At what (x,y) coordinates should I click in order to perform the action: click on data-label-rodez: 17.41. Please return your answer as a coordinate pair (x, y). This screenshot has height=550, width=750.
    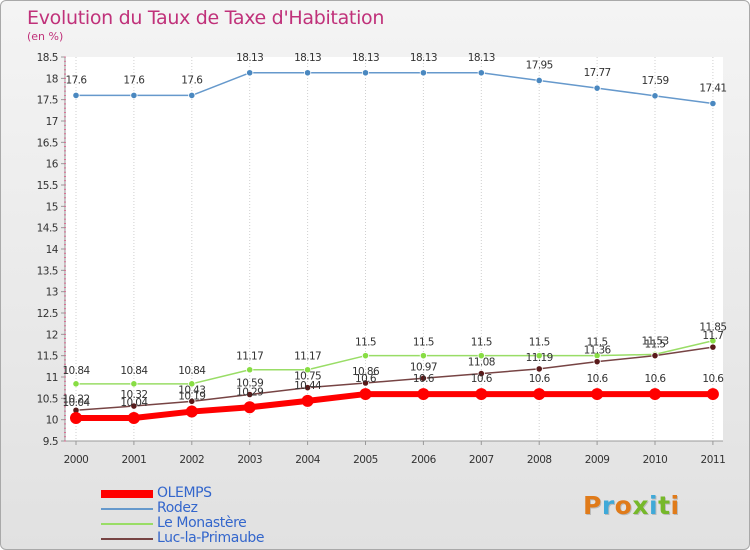
    Looking at the image, I should click on (712, 89).